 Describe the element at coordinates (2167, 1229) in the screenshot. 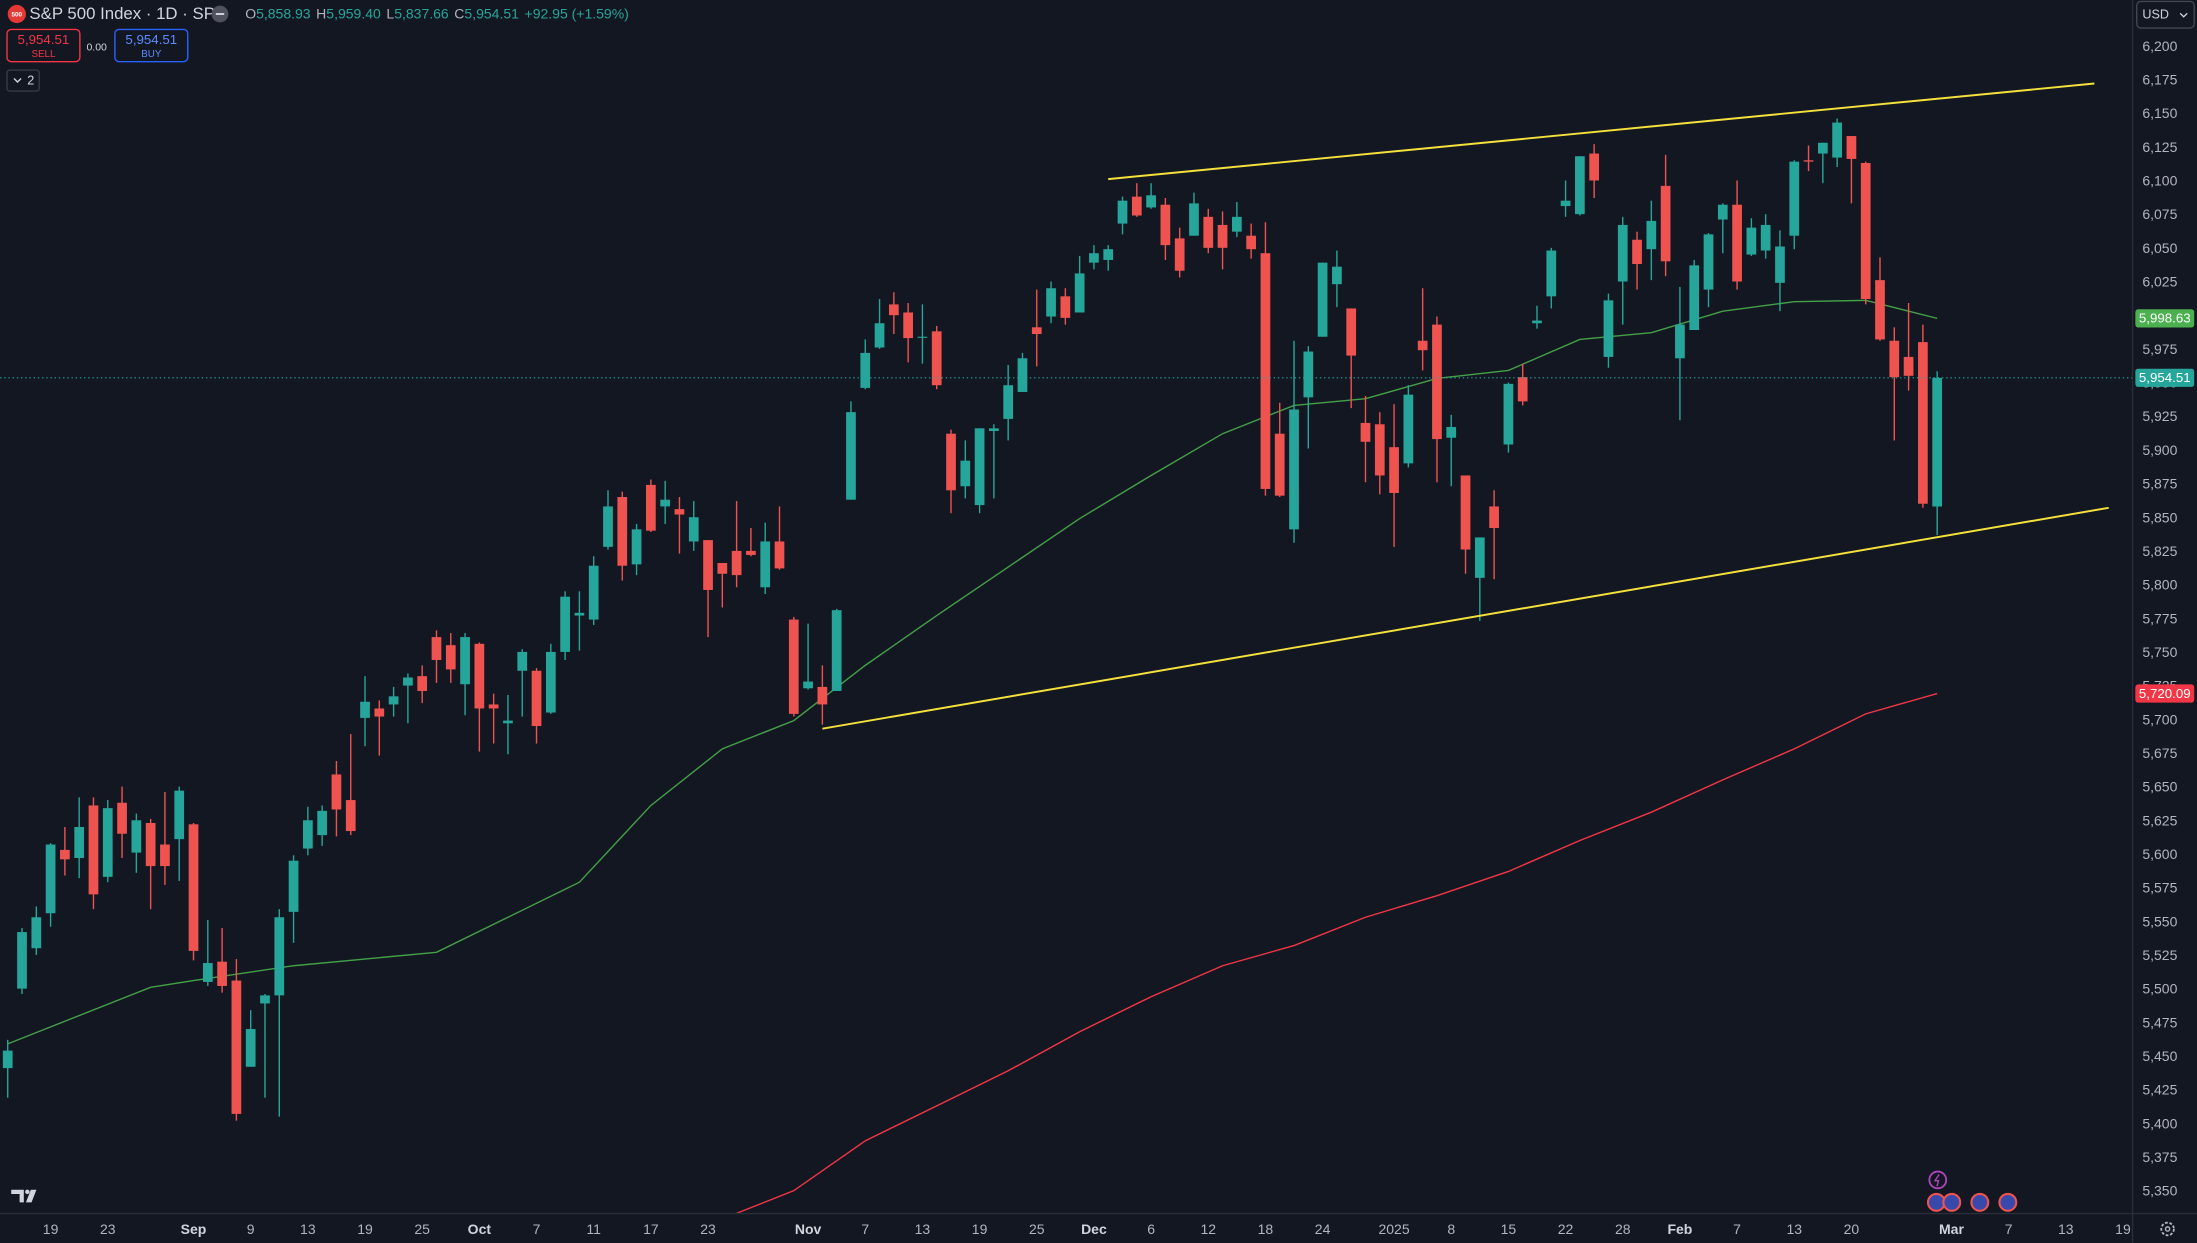

I see `settings-gear` at that location.